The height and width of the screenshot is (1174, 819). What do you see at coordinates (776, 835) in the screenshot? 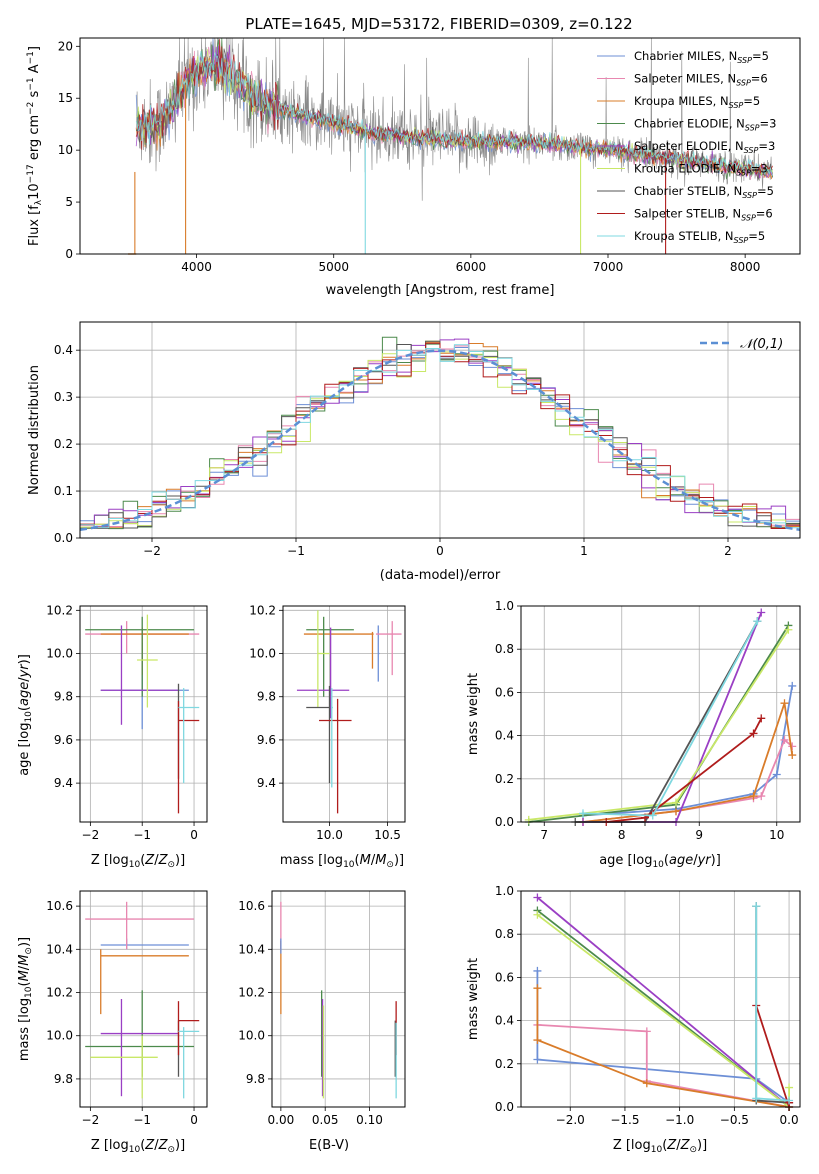
I see `x-tick-label: 10` at bounding box center [776, 835].